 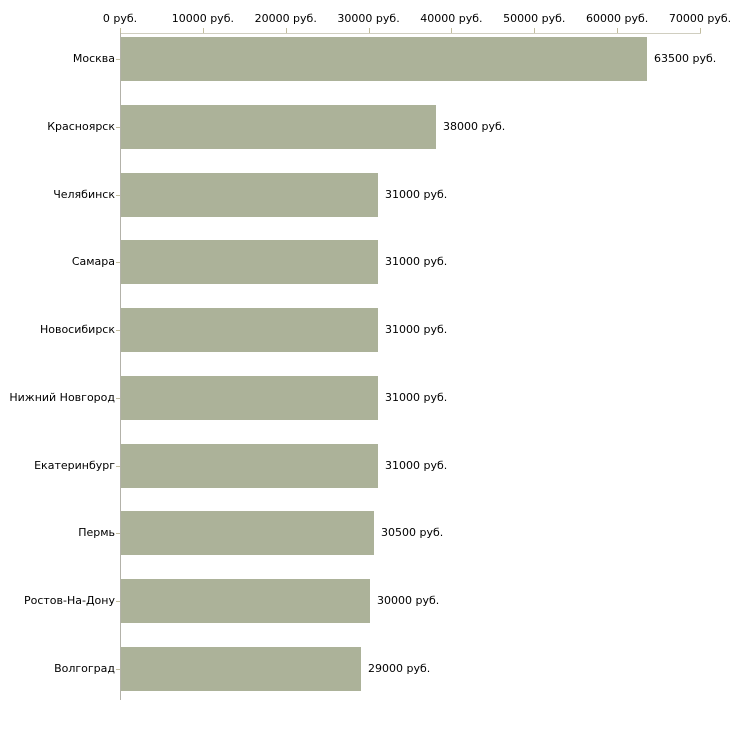 I want to click on category-label: Нижний Новгород, so click(x=62, y=397).